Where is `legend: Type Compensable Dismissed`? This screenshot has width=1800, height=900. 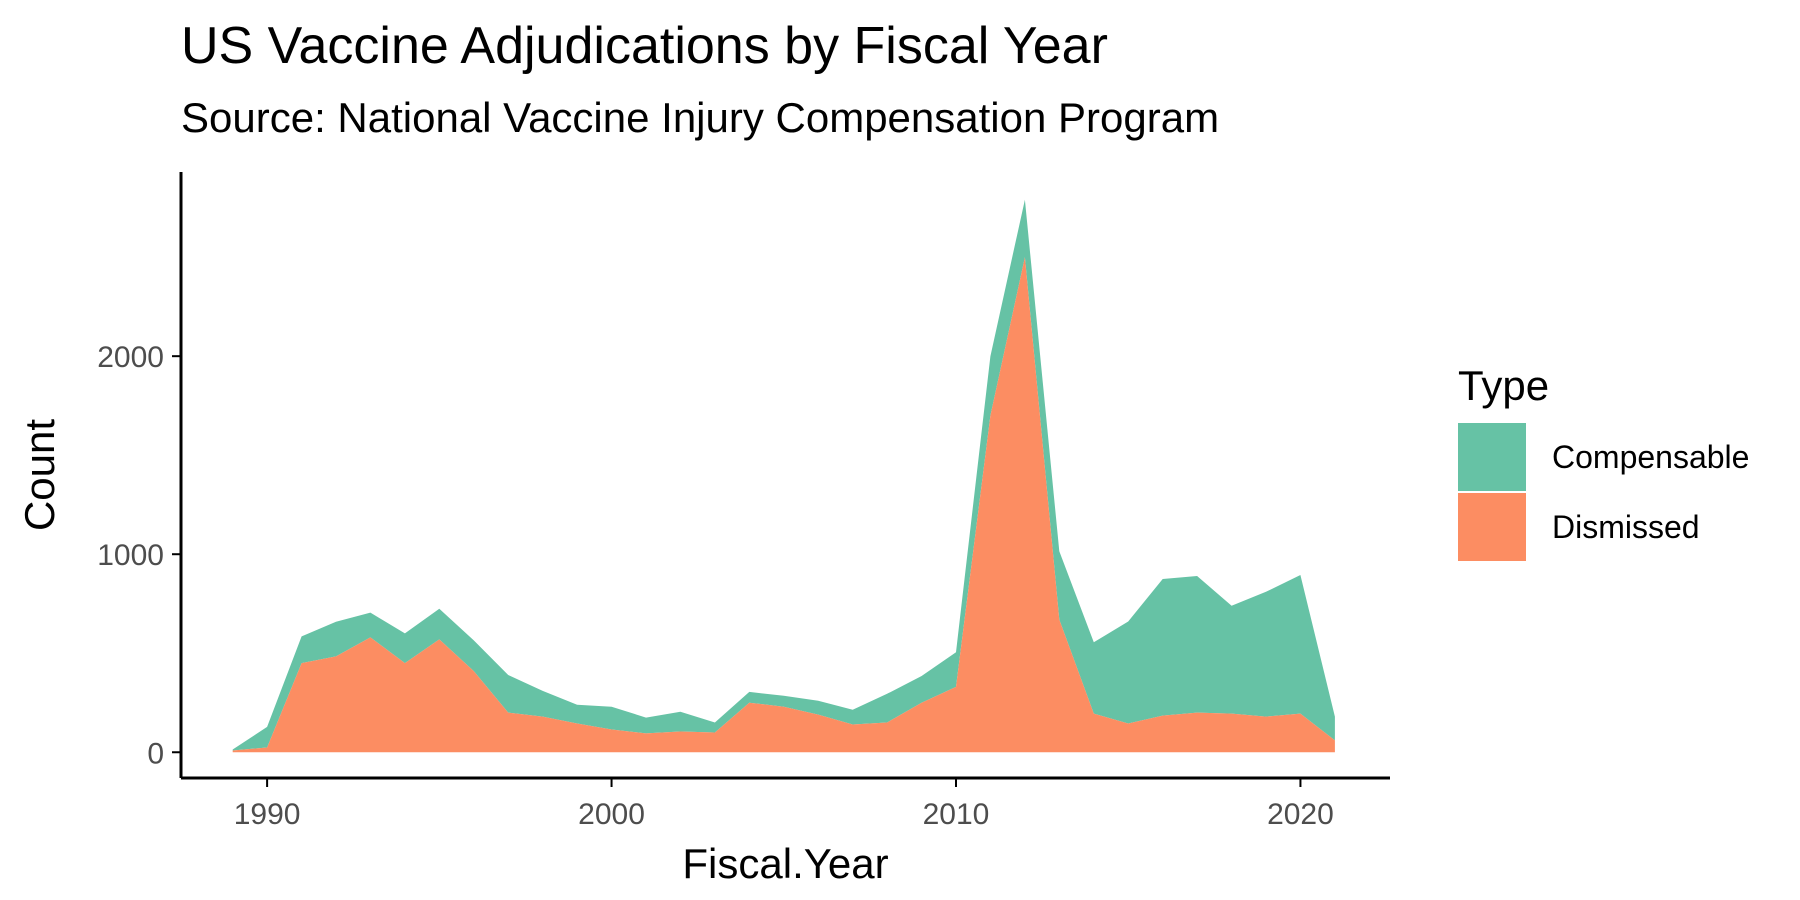
legend: Type Compensable Dismissed is located at coordinates (1603, 461).